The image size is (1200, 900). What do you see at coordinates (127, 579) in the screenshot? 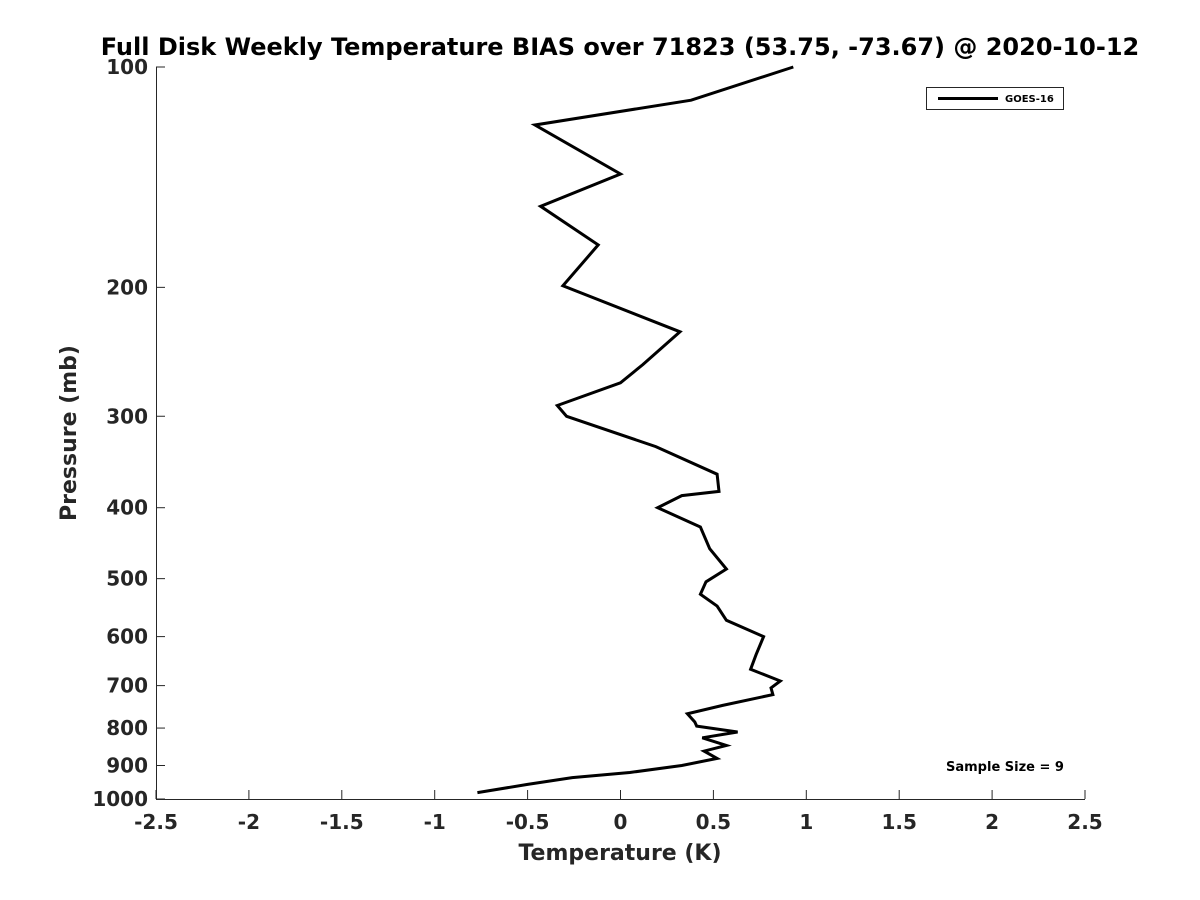
I see `y-tick-label: 500` at bounding box center [127, 579].